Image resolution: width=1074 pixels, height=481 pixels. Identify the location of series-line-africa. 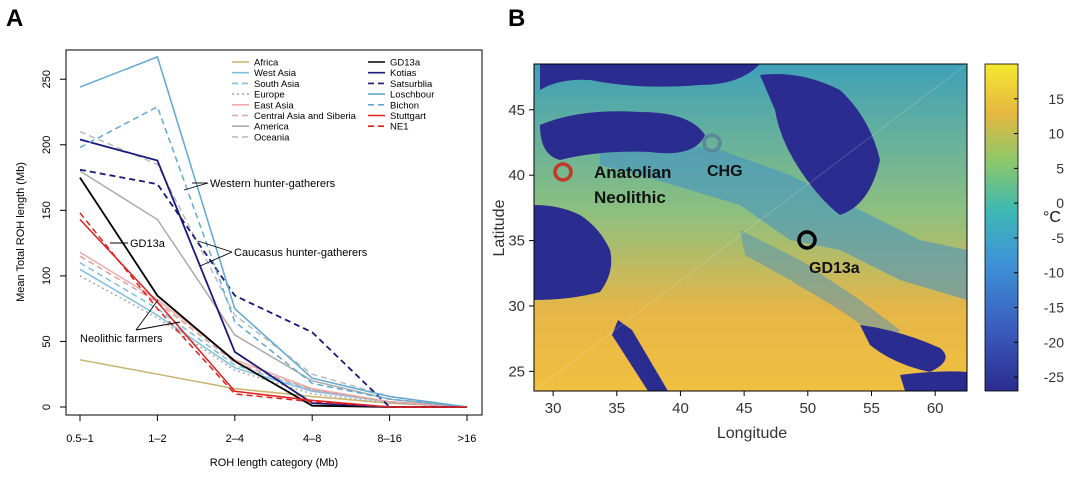
(273, 383).